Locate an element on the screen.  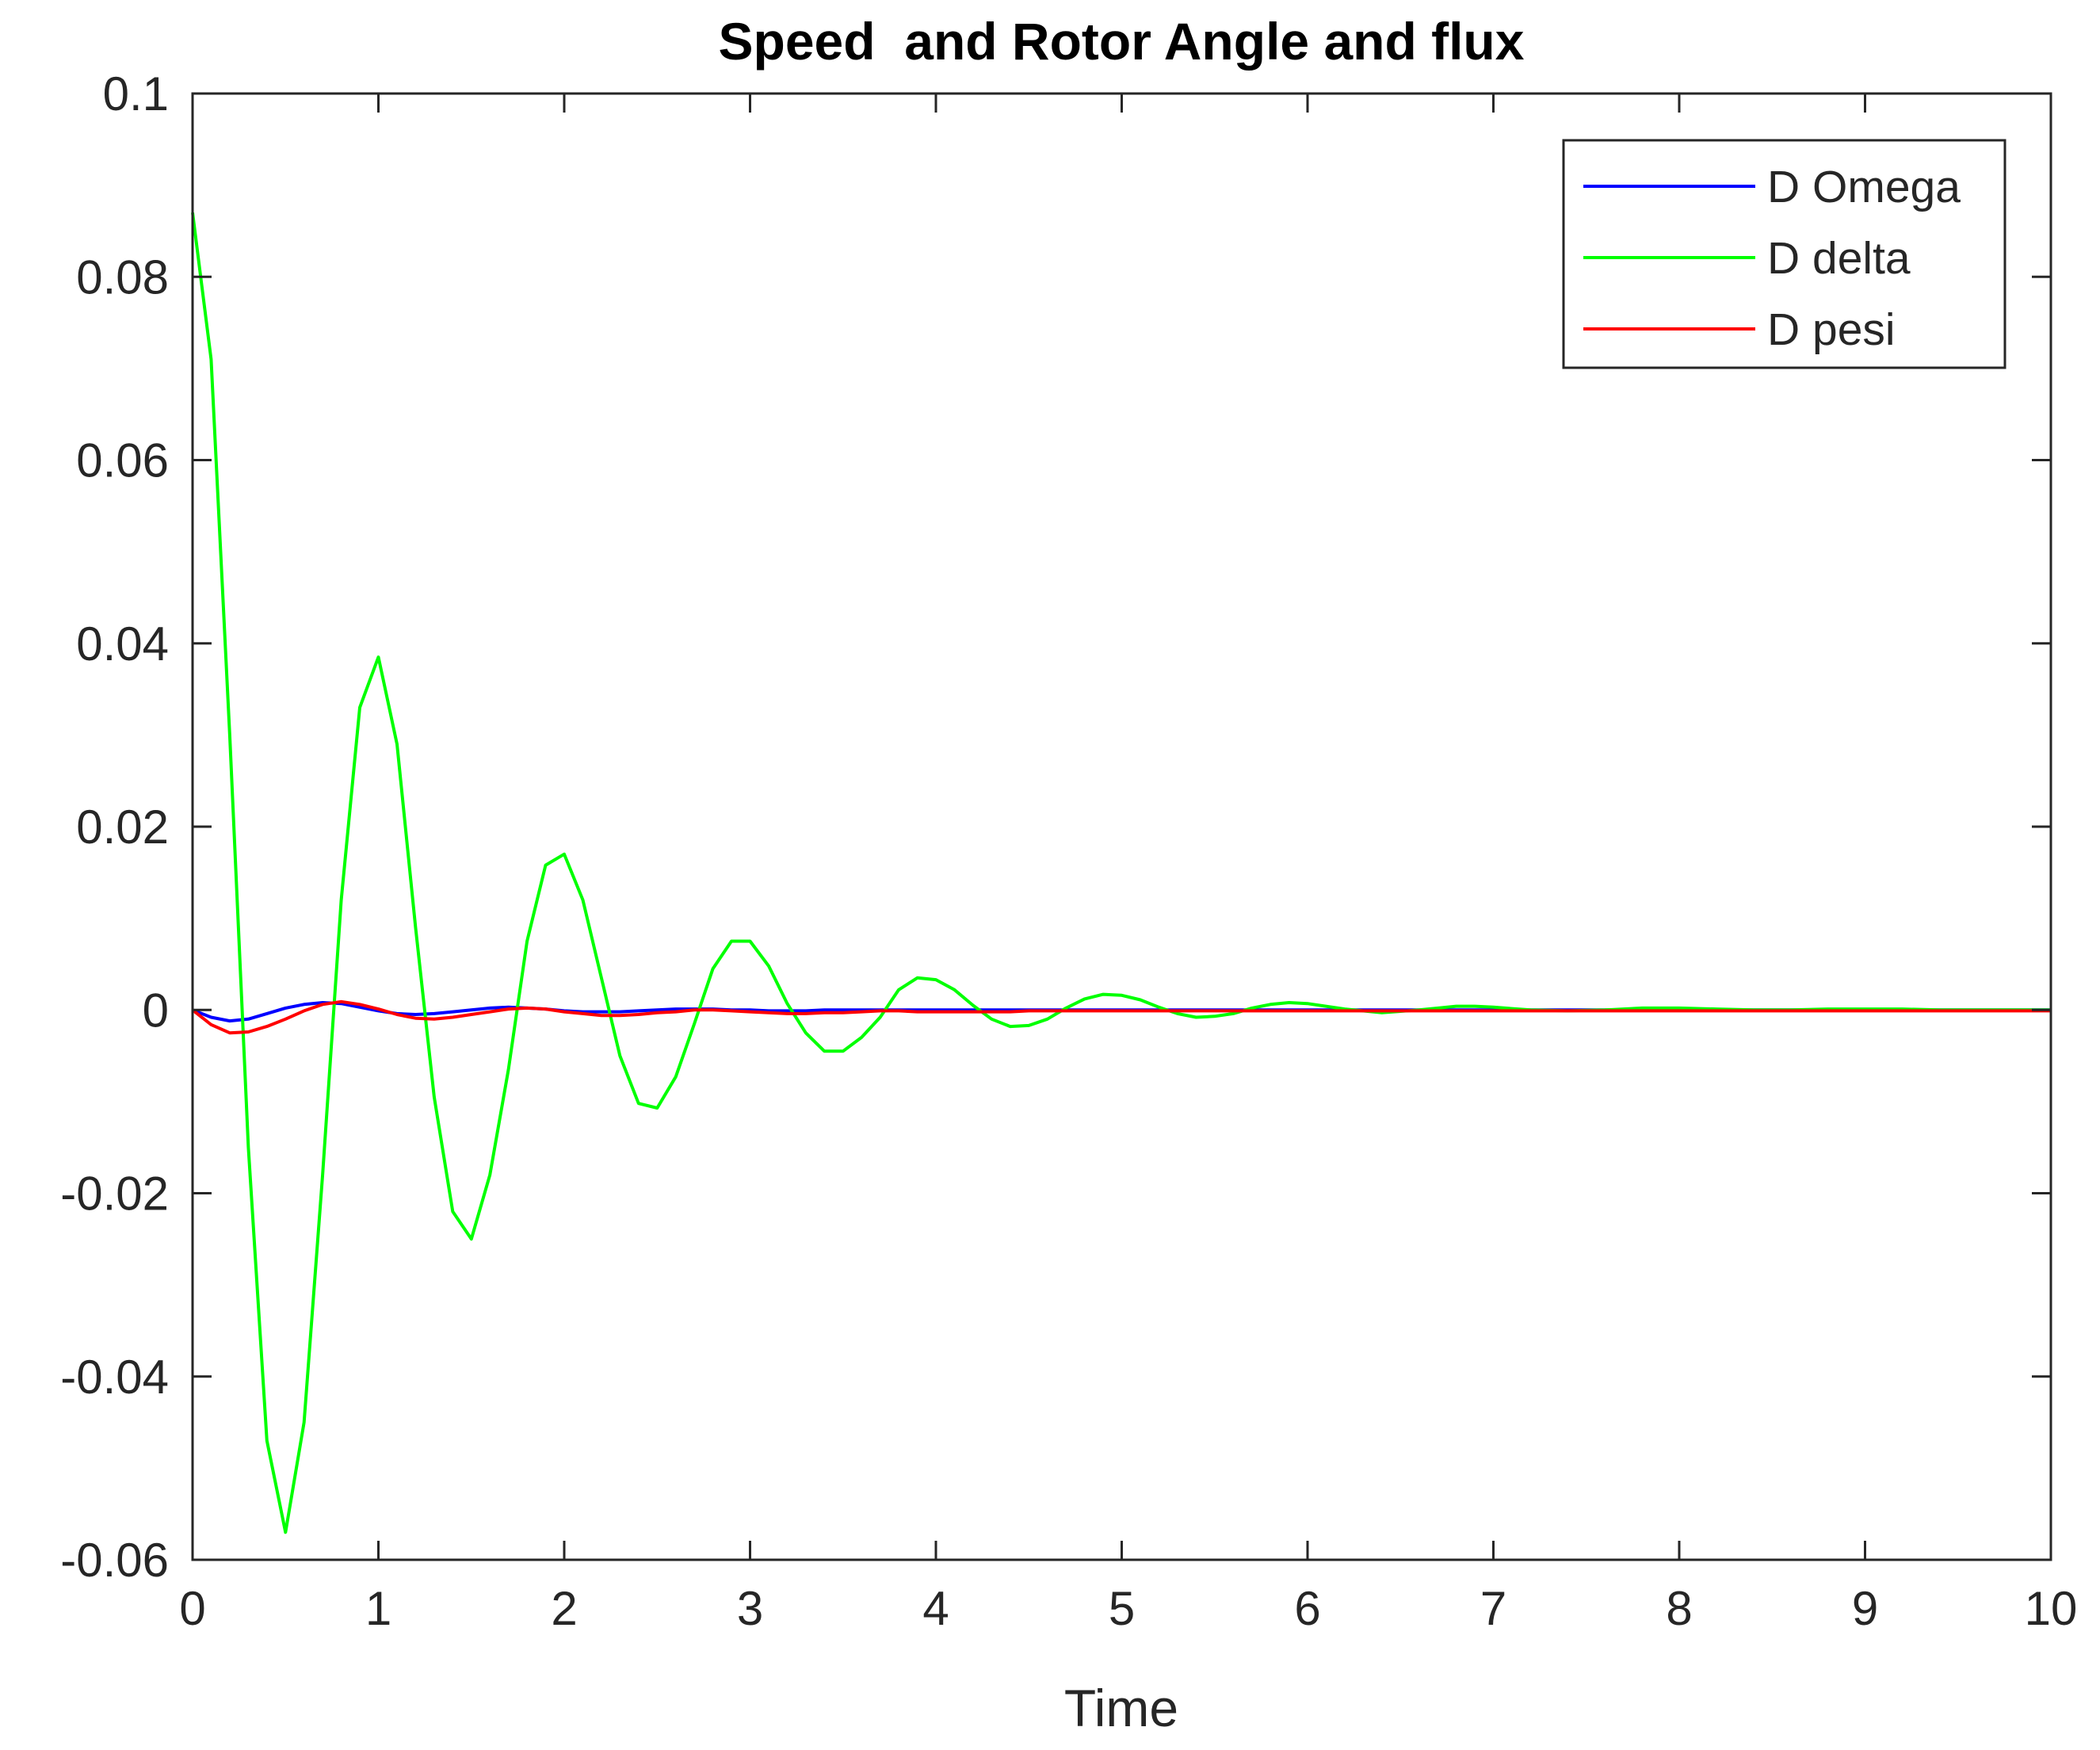
x-tick-label: 3 is located at coordinates (750, 1608).